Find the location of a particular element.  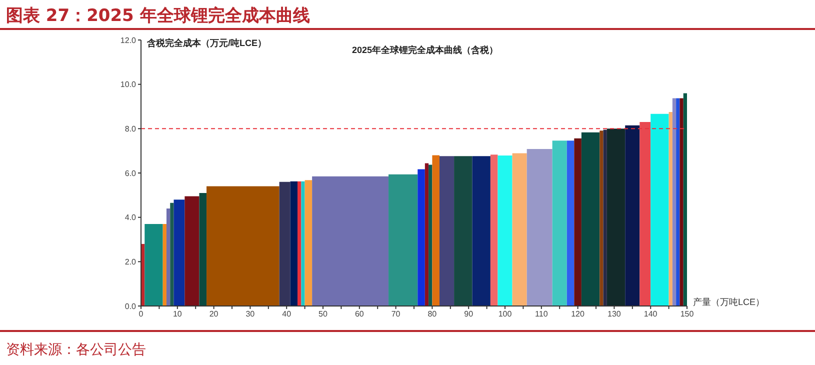

x-tick-label: 100 is located at coordinates (505, 314).